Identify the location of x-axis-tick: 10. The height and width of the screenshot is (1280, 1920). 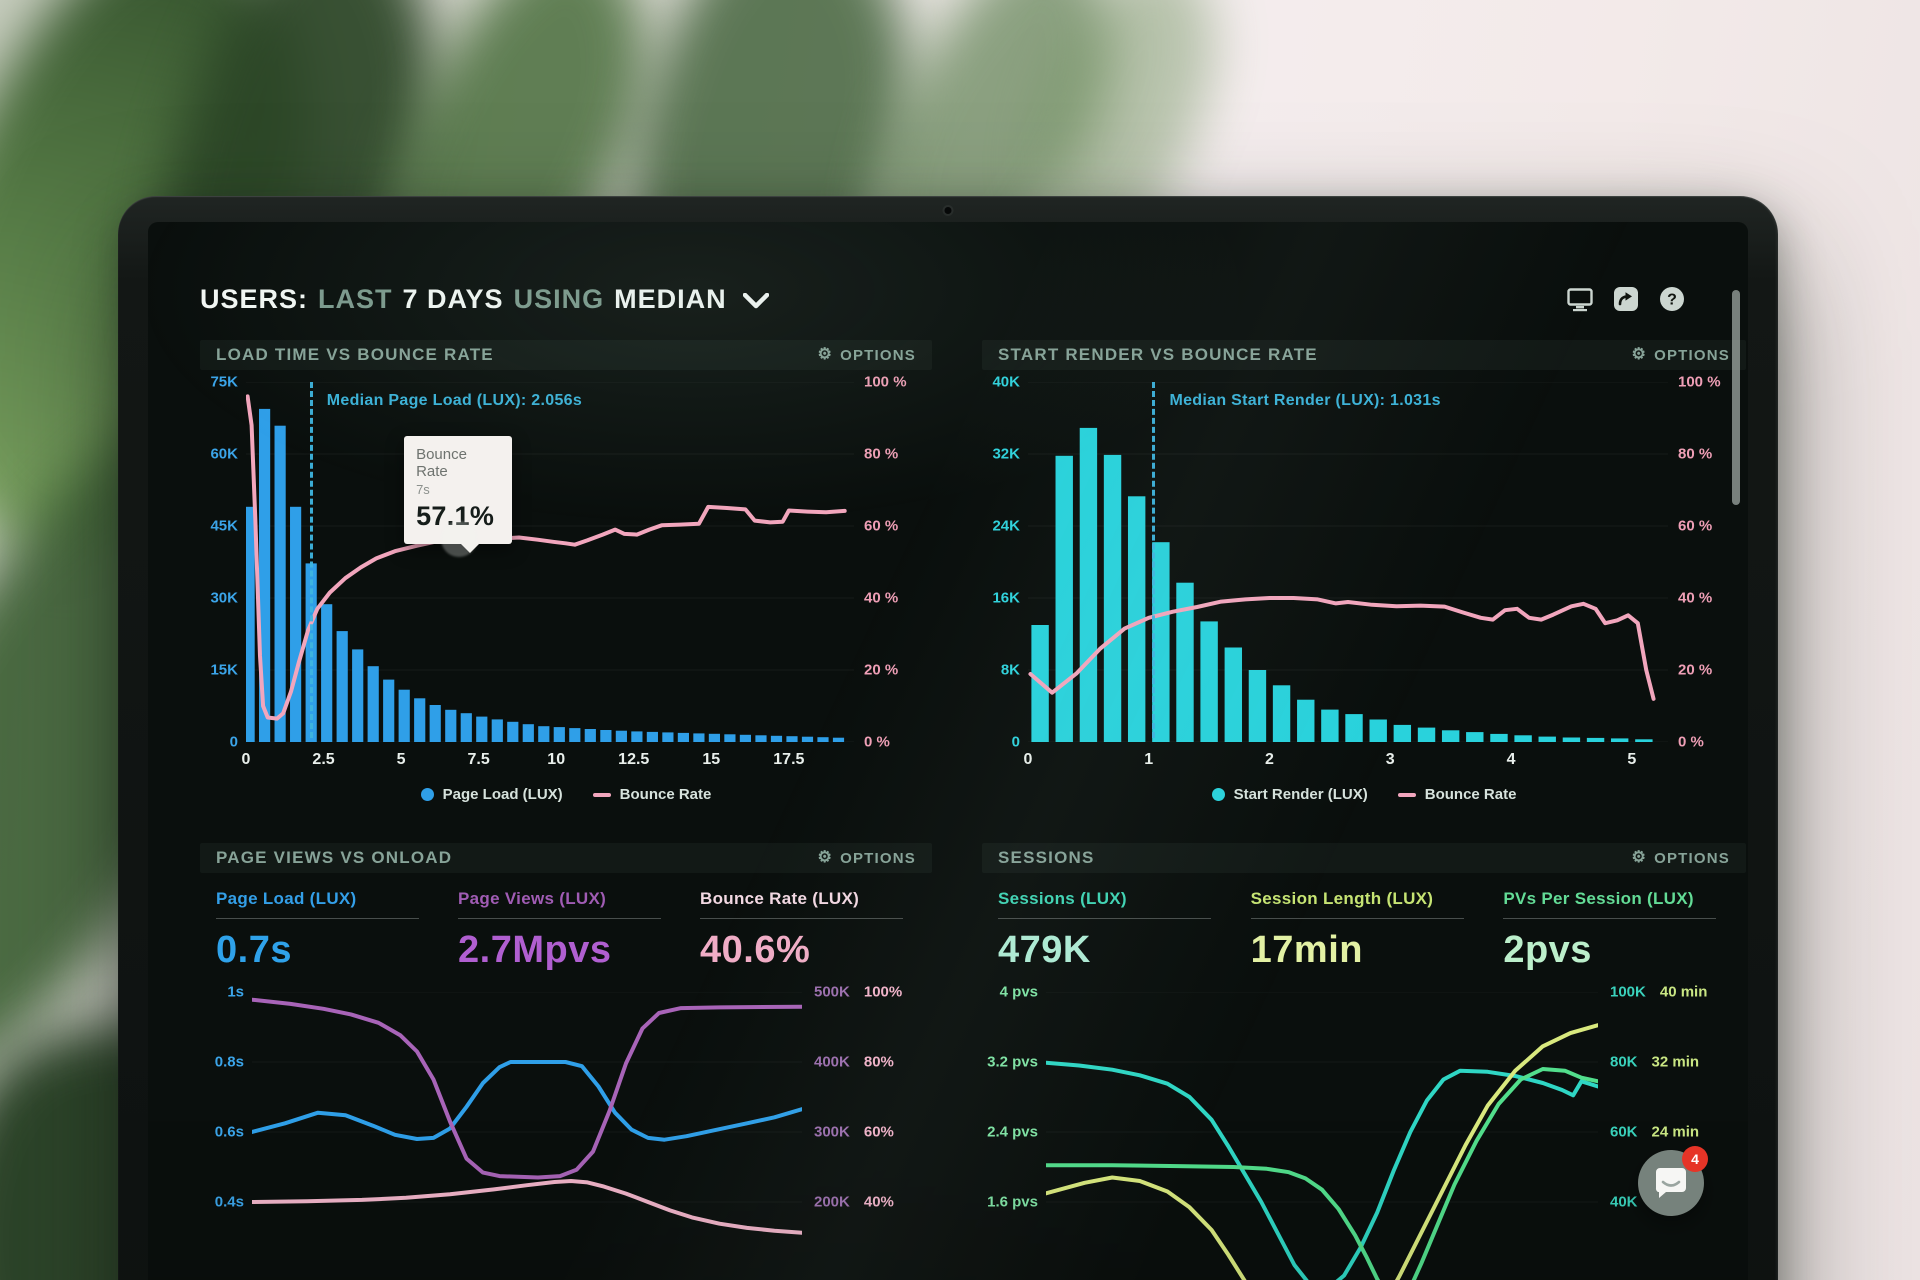
(556, 759).